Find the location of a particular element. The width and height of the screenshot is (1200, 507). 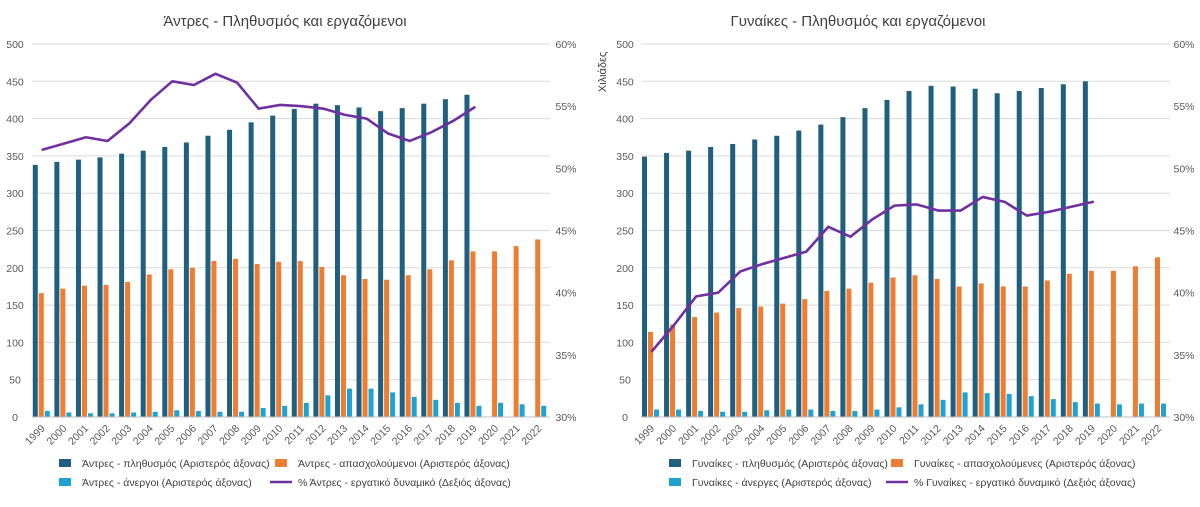

bar-3-2006 is located at coordinates (811, 413).